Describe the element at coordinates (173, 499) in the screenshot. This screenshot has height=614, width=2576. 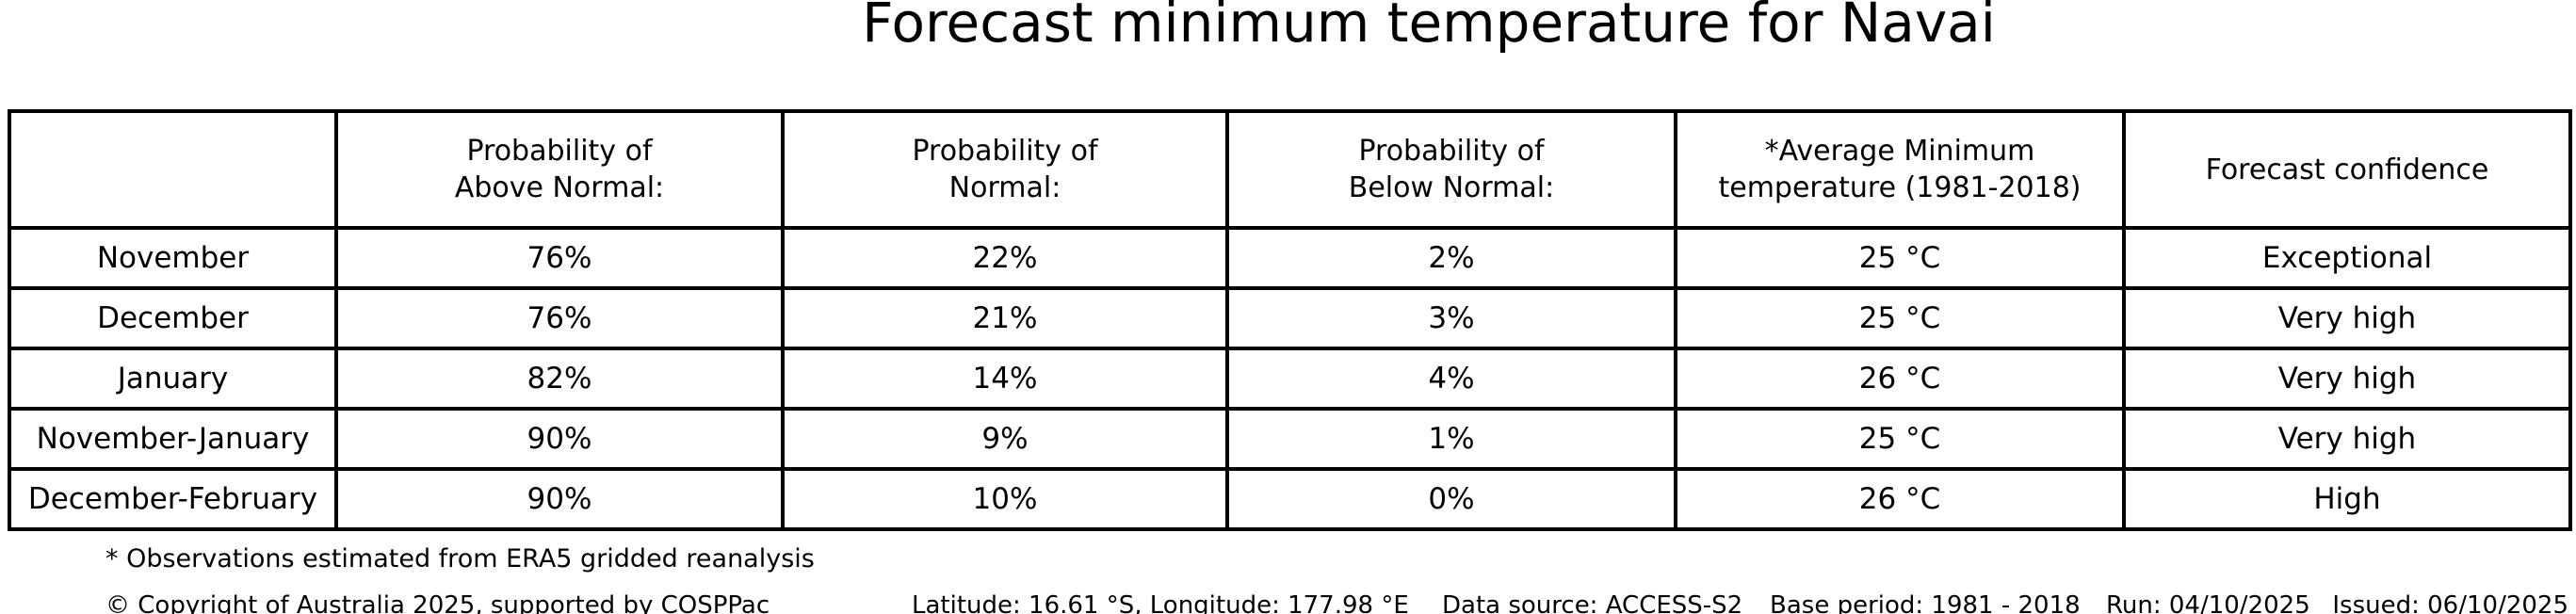
I see `row-label: December-February` at that location.